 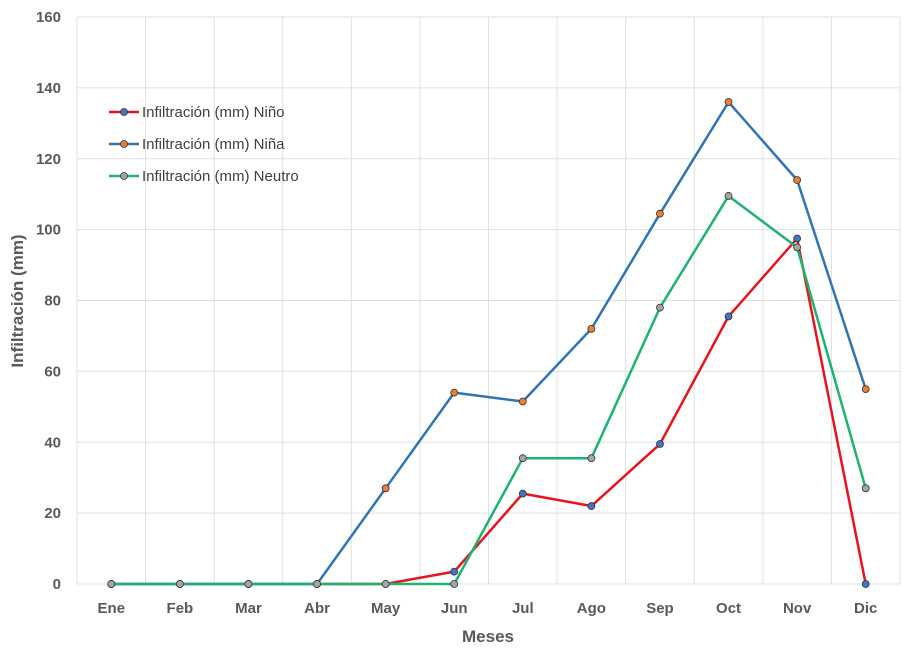 What do you see at coordinates (523, 608) in the screenshot?
I see `x-tick-label: Jul` at bounding box center [523, 608].